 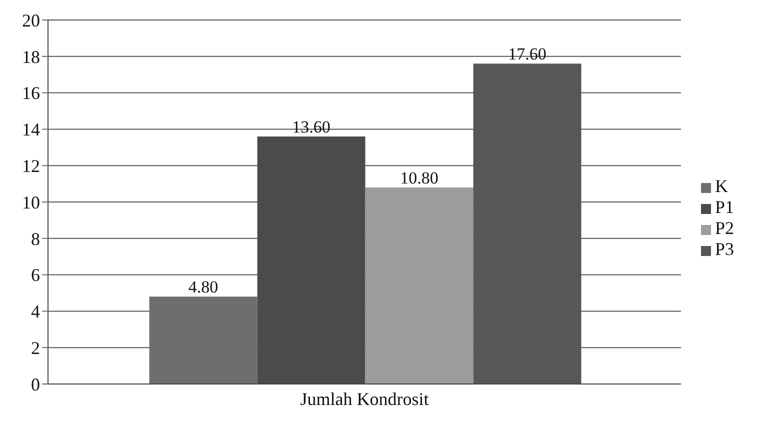 What do you see at coordinates (31, 166) in the screenshot?
I see `y-tick-label: 12` at bounding box center [31, 166].